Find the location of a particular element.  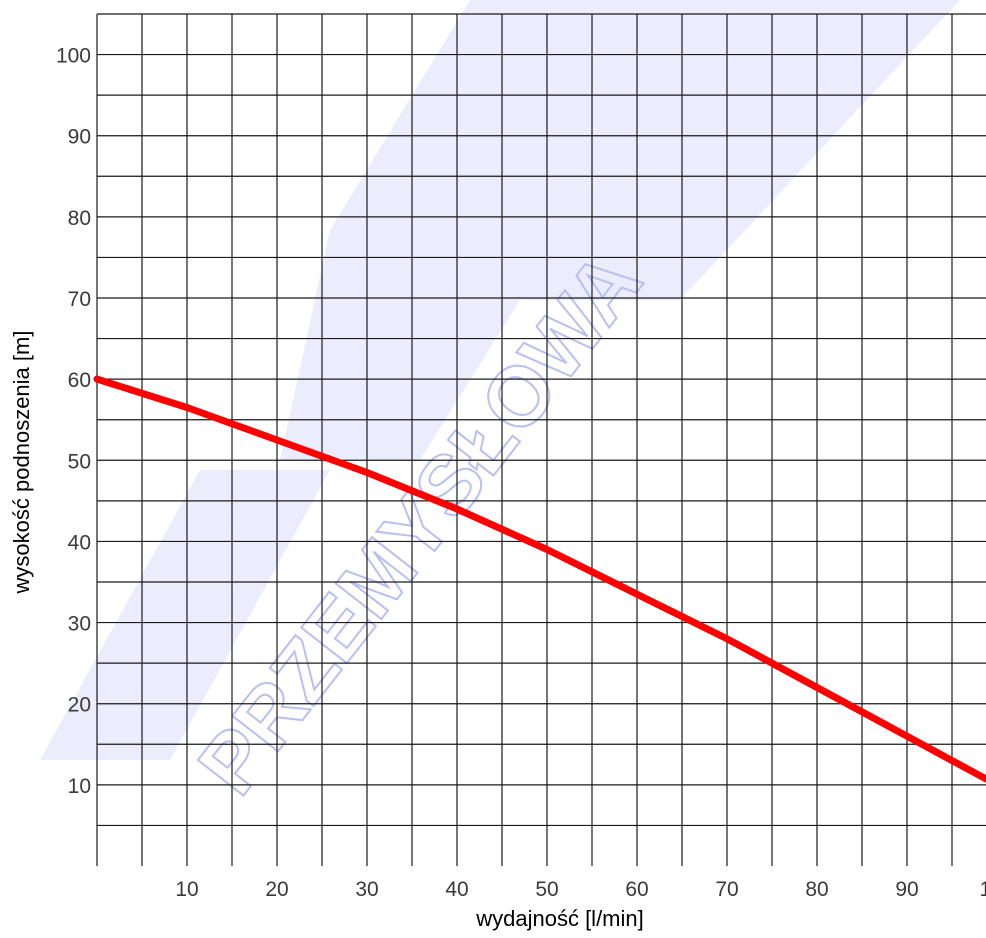

x-tick-label: 10 is located at coordinates (186, 889).